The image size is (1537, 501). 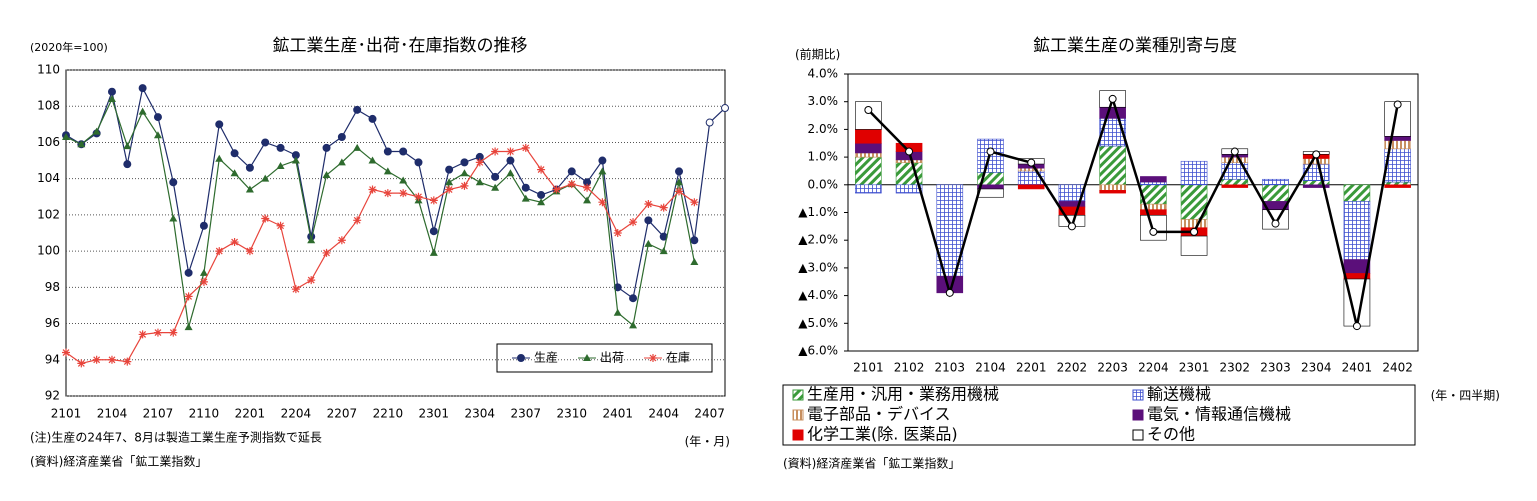 I want to click on legend-label: 生産用・汎用・業務用機械, so click(x=903, y=394).